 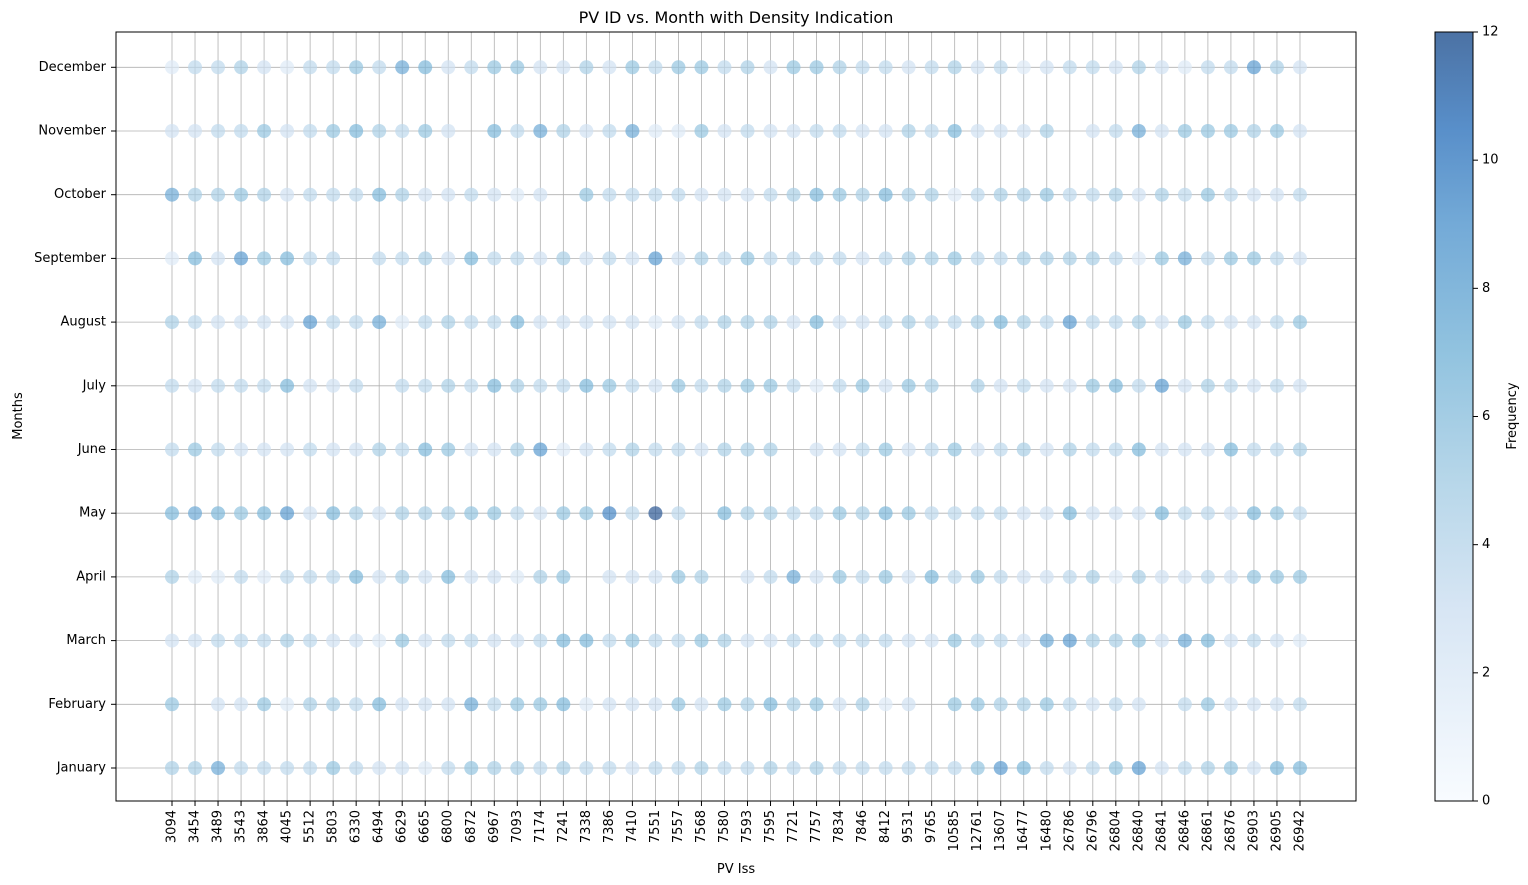 I want to click on y-tick-label: March, so click(x=86, y=640).